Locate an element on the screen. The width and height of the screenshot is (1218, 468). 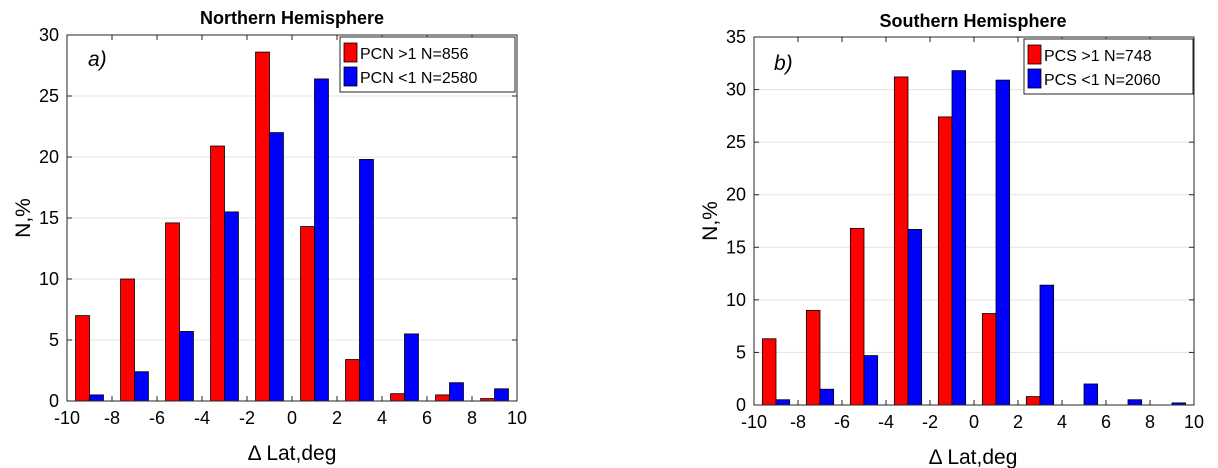
y-tick-label-north-1: 5 is located at coordinates (54, 340).